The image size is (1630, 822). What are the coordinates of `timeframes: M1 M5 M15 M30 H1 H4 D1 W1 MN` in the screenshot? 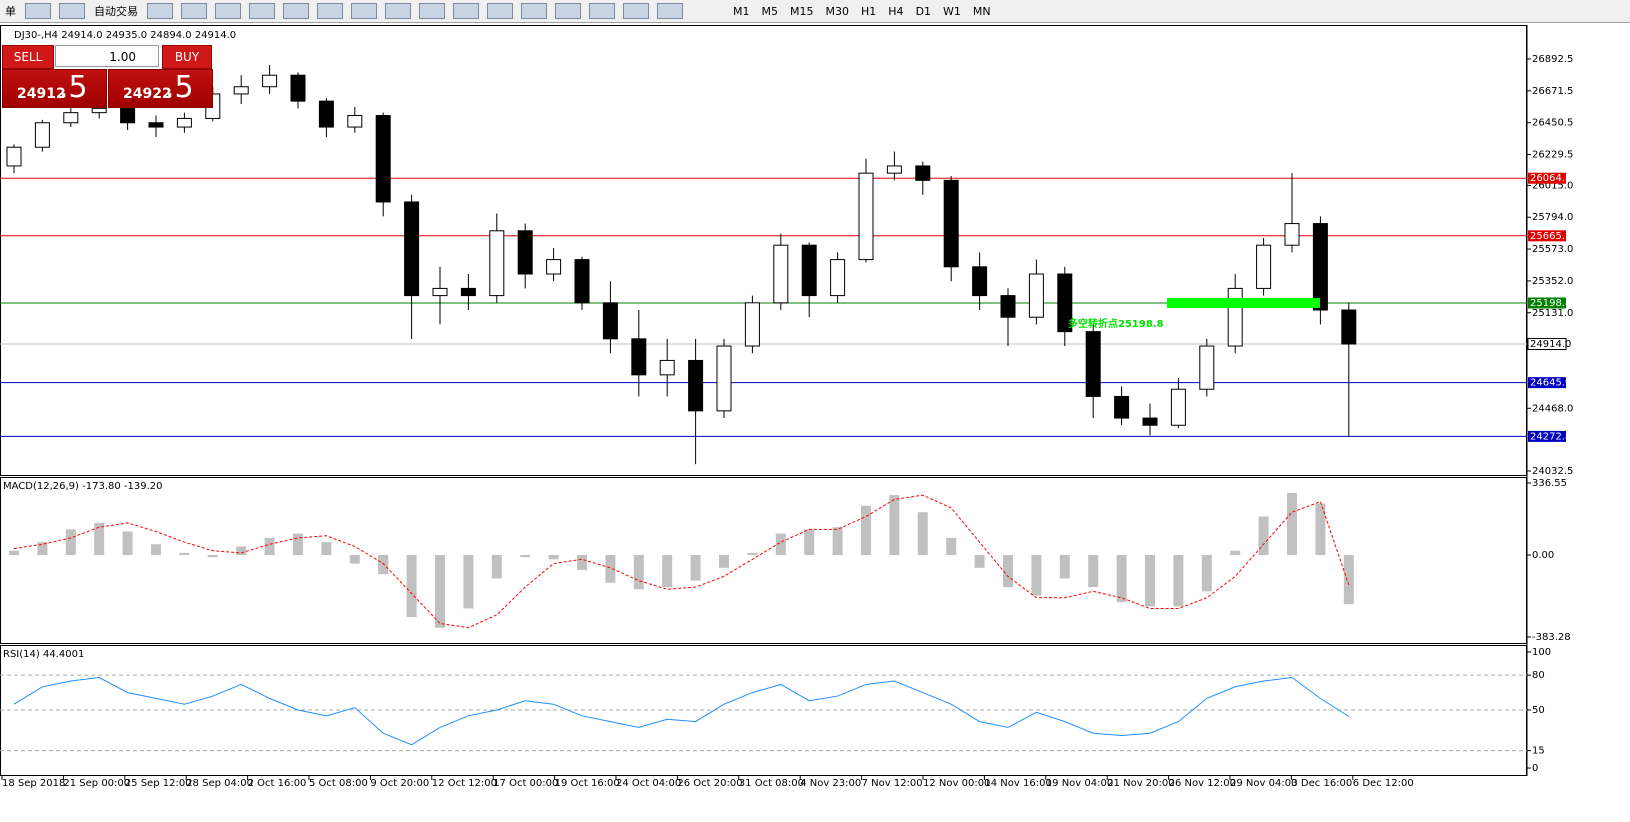 It's located at (862, 11).